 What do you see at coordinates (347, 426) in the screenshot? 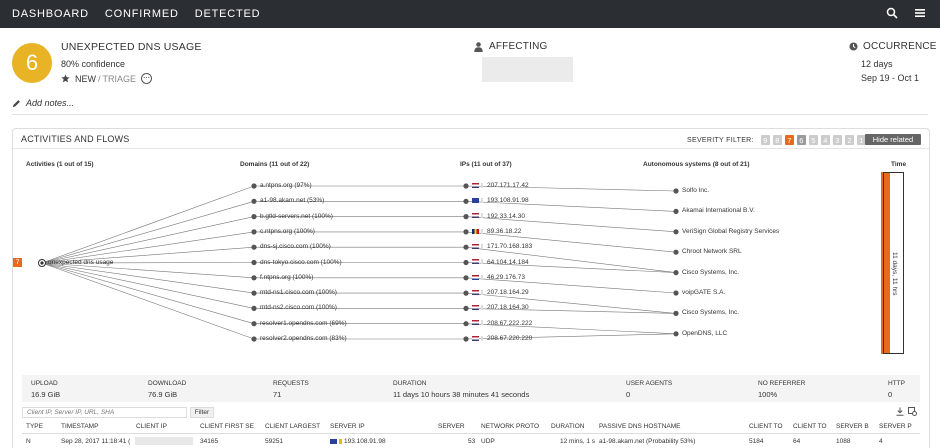
I see `col-server-ip: SERVER IP` at bounding box center [347, 426].